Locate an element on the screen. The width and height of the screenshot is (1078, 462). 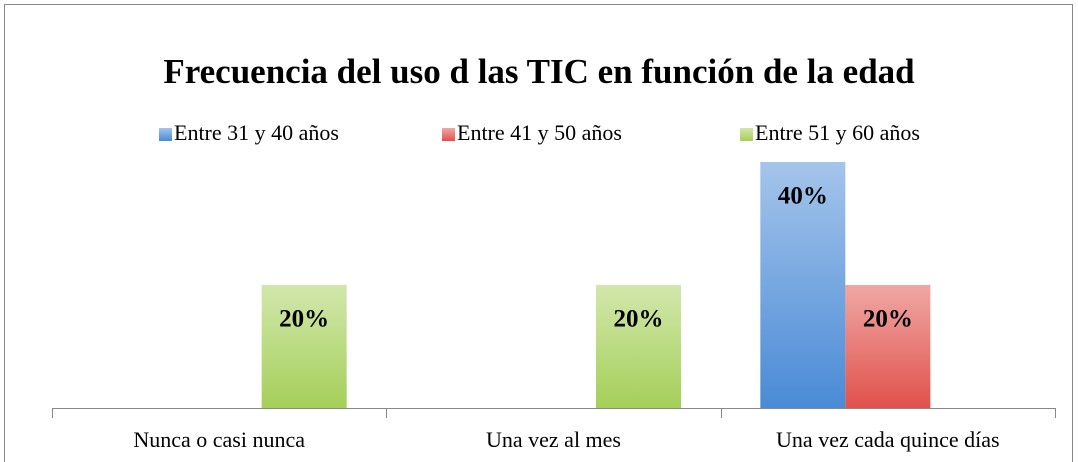
legend-label: Entre 41 y 50 años is located at coordinates (539, 132).